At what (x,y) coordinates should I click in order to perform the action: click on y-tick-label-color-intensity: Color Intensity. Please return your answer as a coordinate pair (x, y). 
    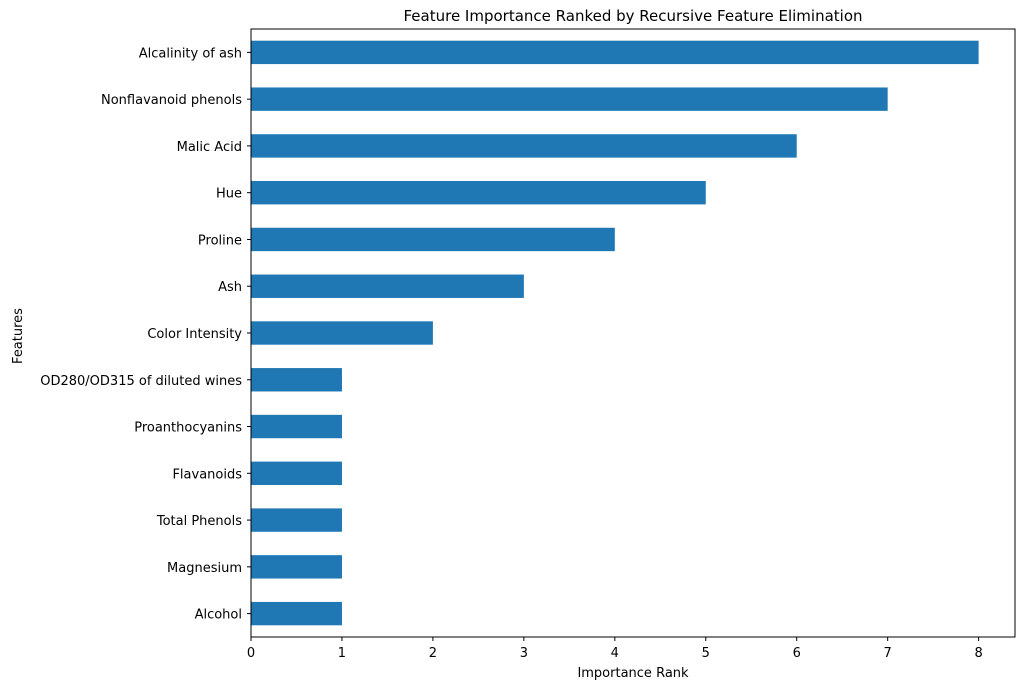
    Looking at the image, I should click on (194, 334).